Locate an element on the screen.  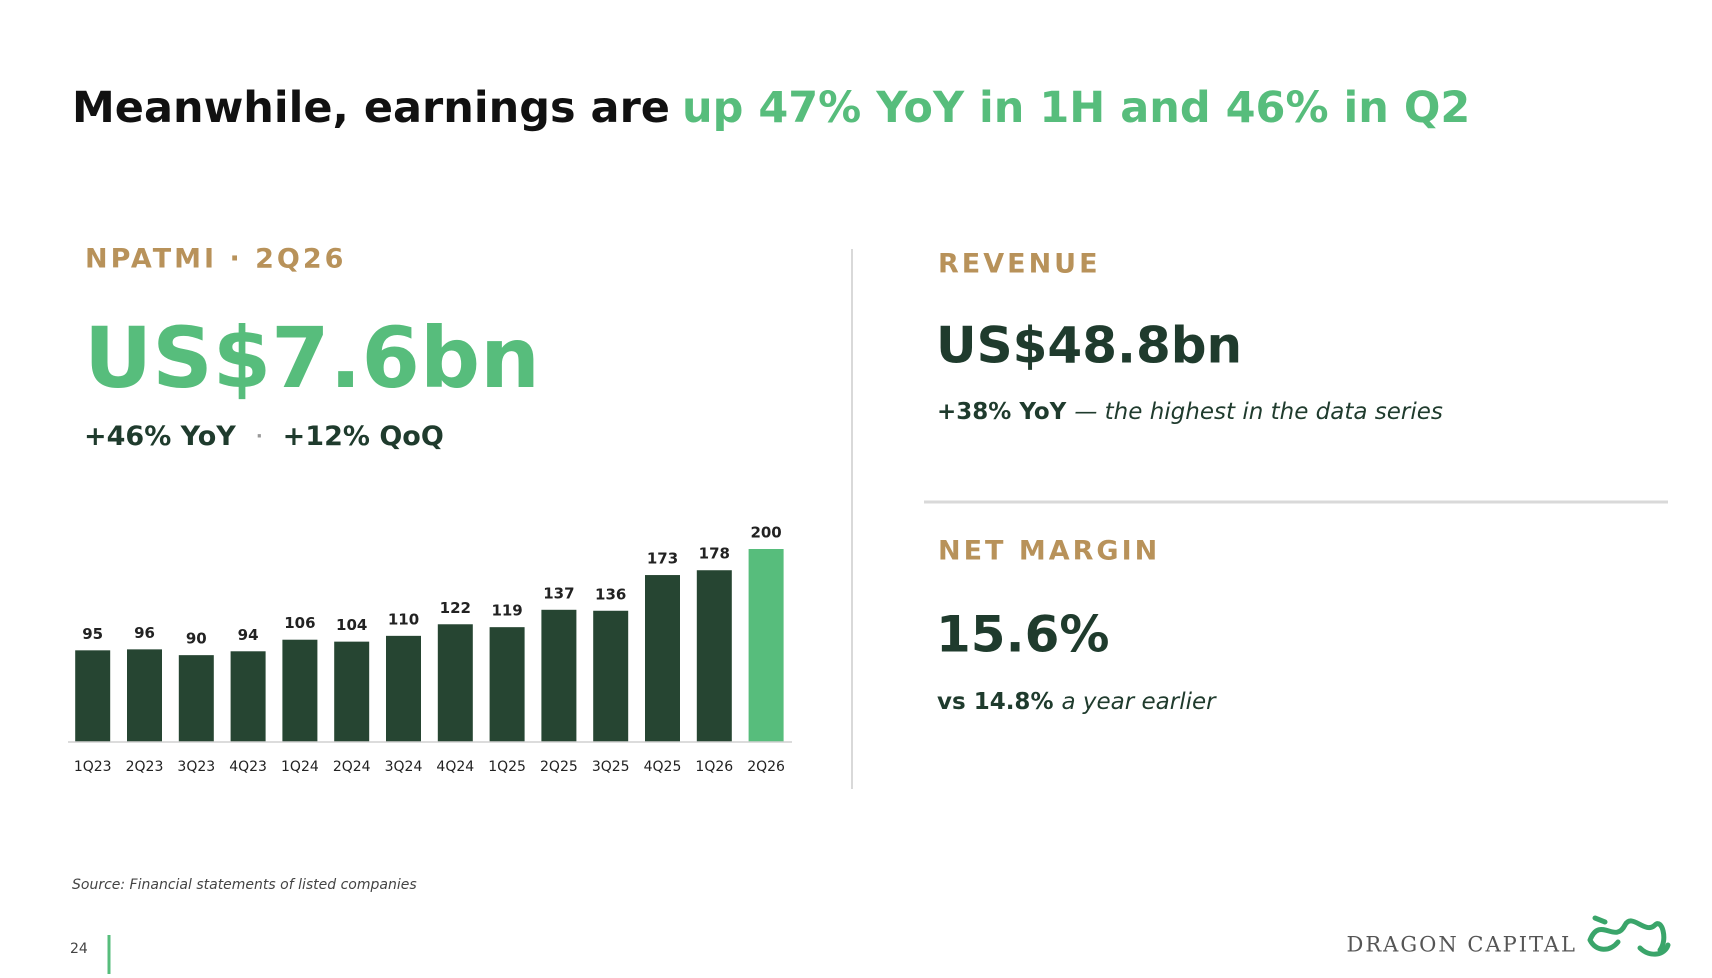
net-margin-note-bold: vs 14.8% is located at coordinates (995, 702).